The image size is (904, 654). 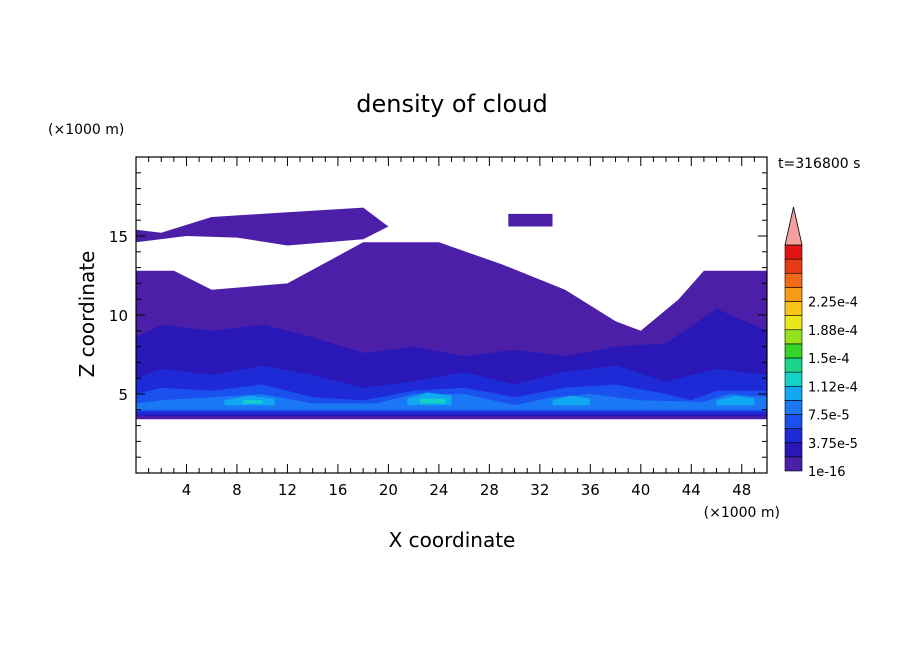 What do you see at coordinates (287, 490) in the screenshot?
I see `x-tick-label: 12` at bounding box center [287, 490].